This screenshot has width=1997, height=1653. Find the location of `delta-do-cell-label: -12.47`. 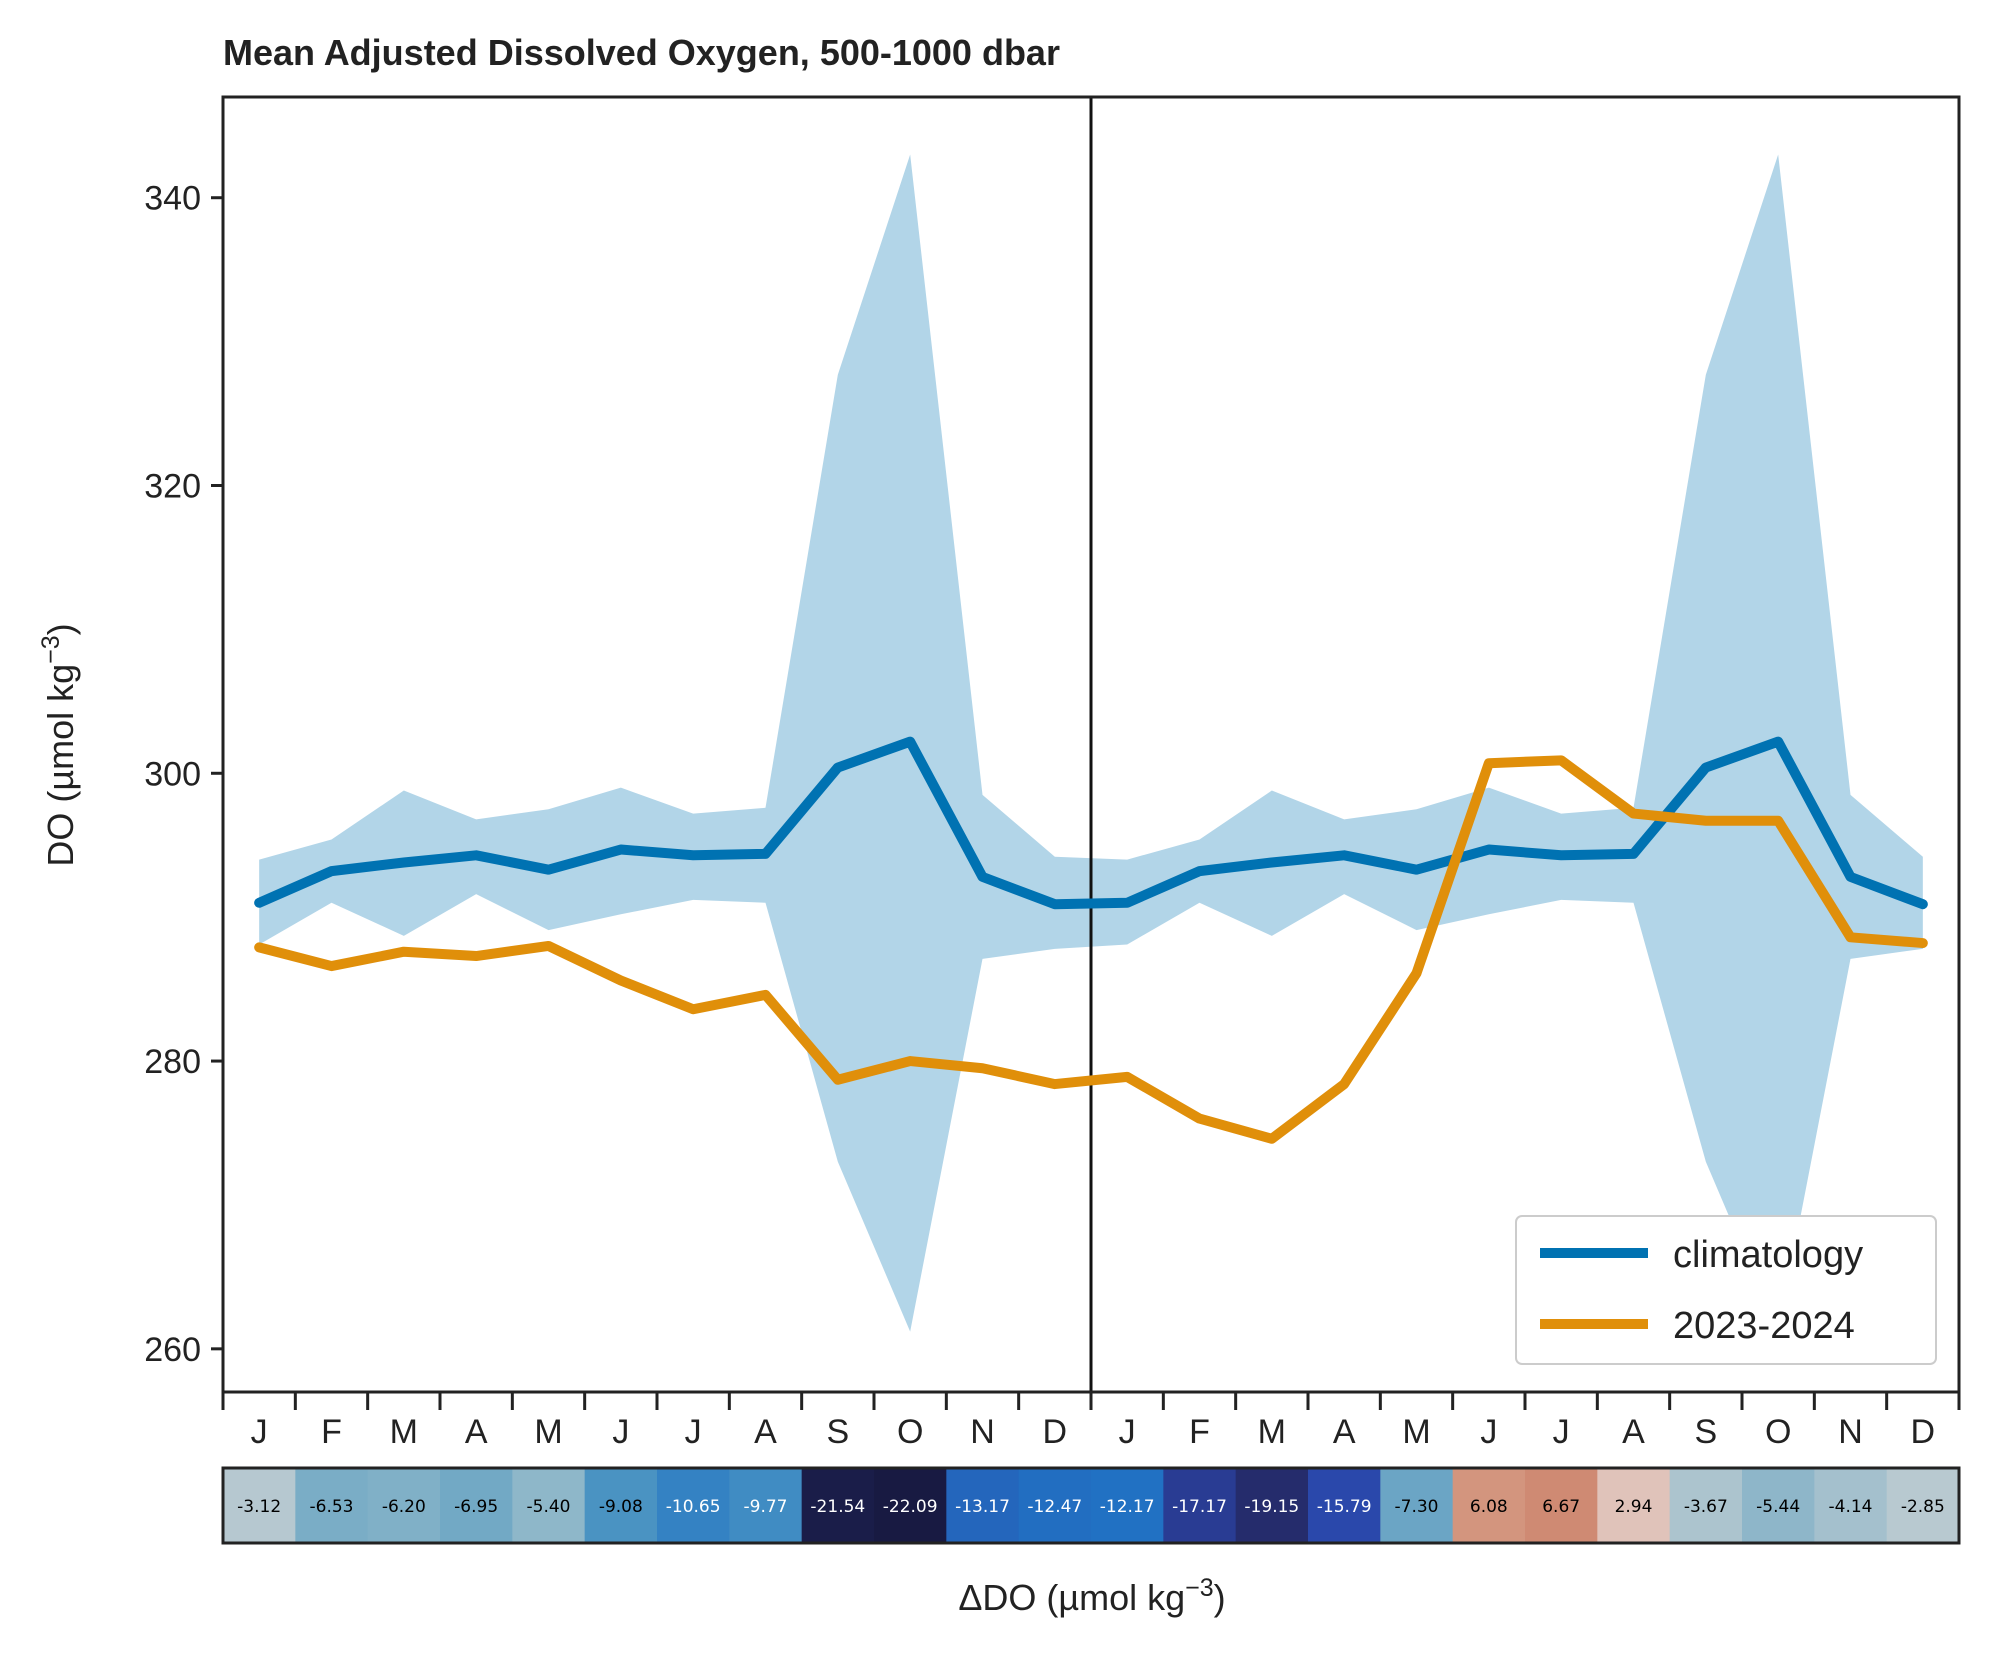

delta-do-cell-label: -12.47 is located at coordinates (1054, 1507).